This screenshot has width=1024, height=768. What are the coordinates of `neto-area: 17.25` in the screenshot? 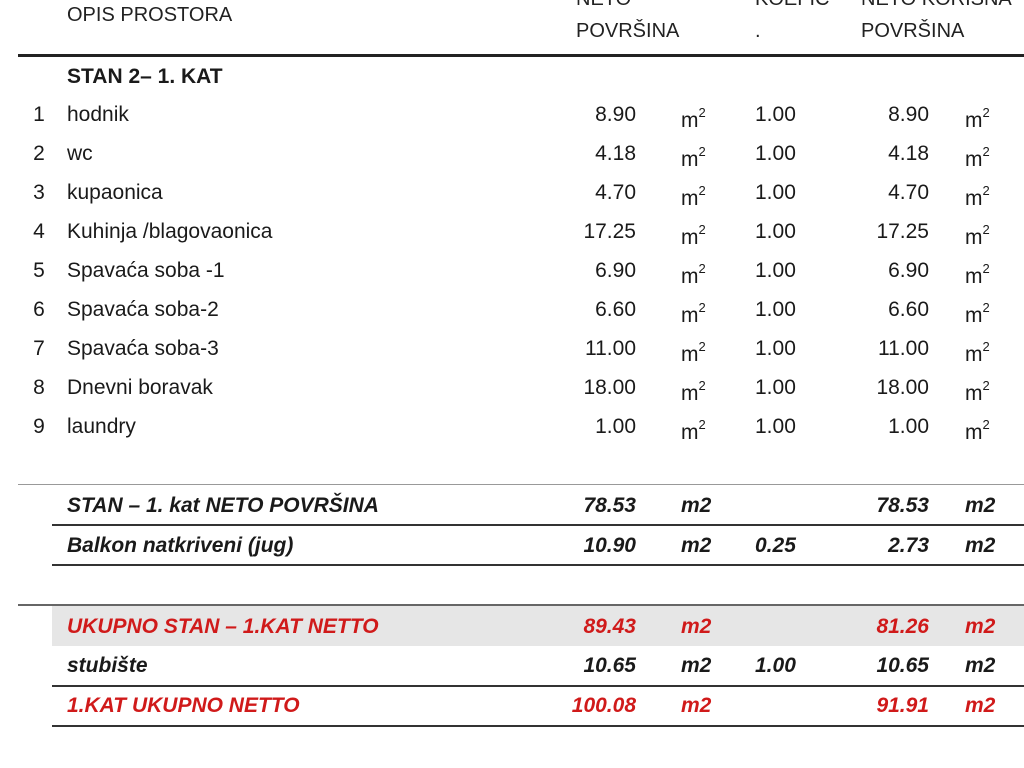 It's located at (609, 231).